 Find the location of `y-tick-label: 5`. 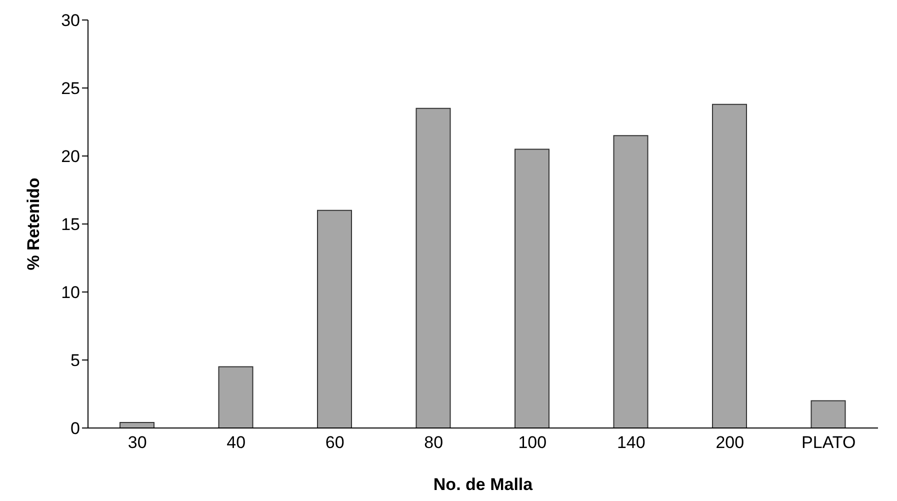

y-tick-label: 5 is located at coordinates (75, 360).